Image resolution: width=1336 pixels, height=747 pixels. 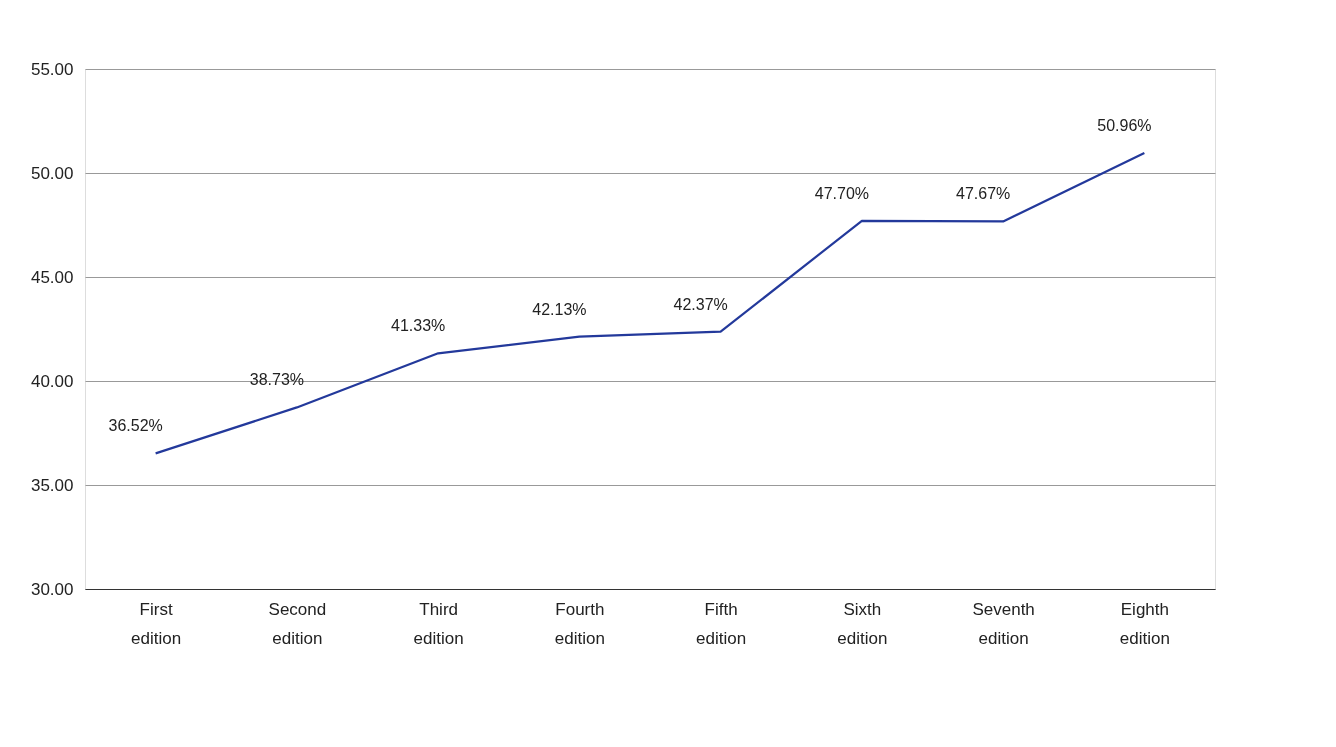 I want to click on data-label: 38.73%, so click(x=277, y=380).